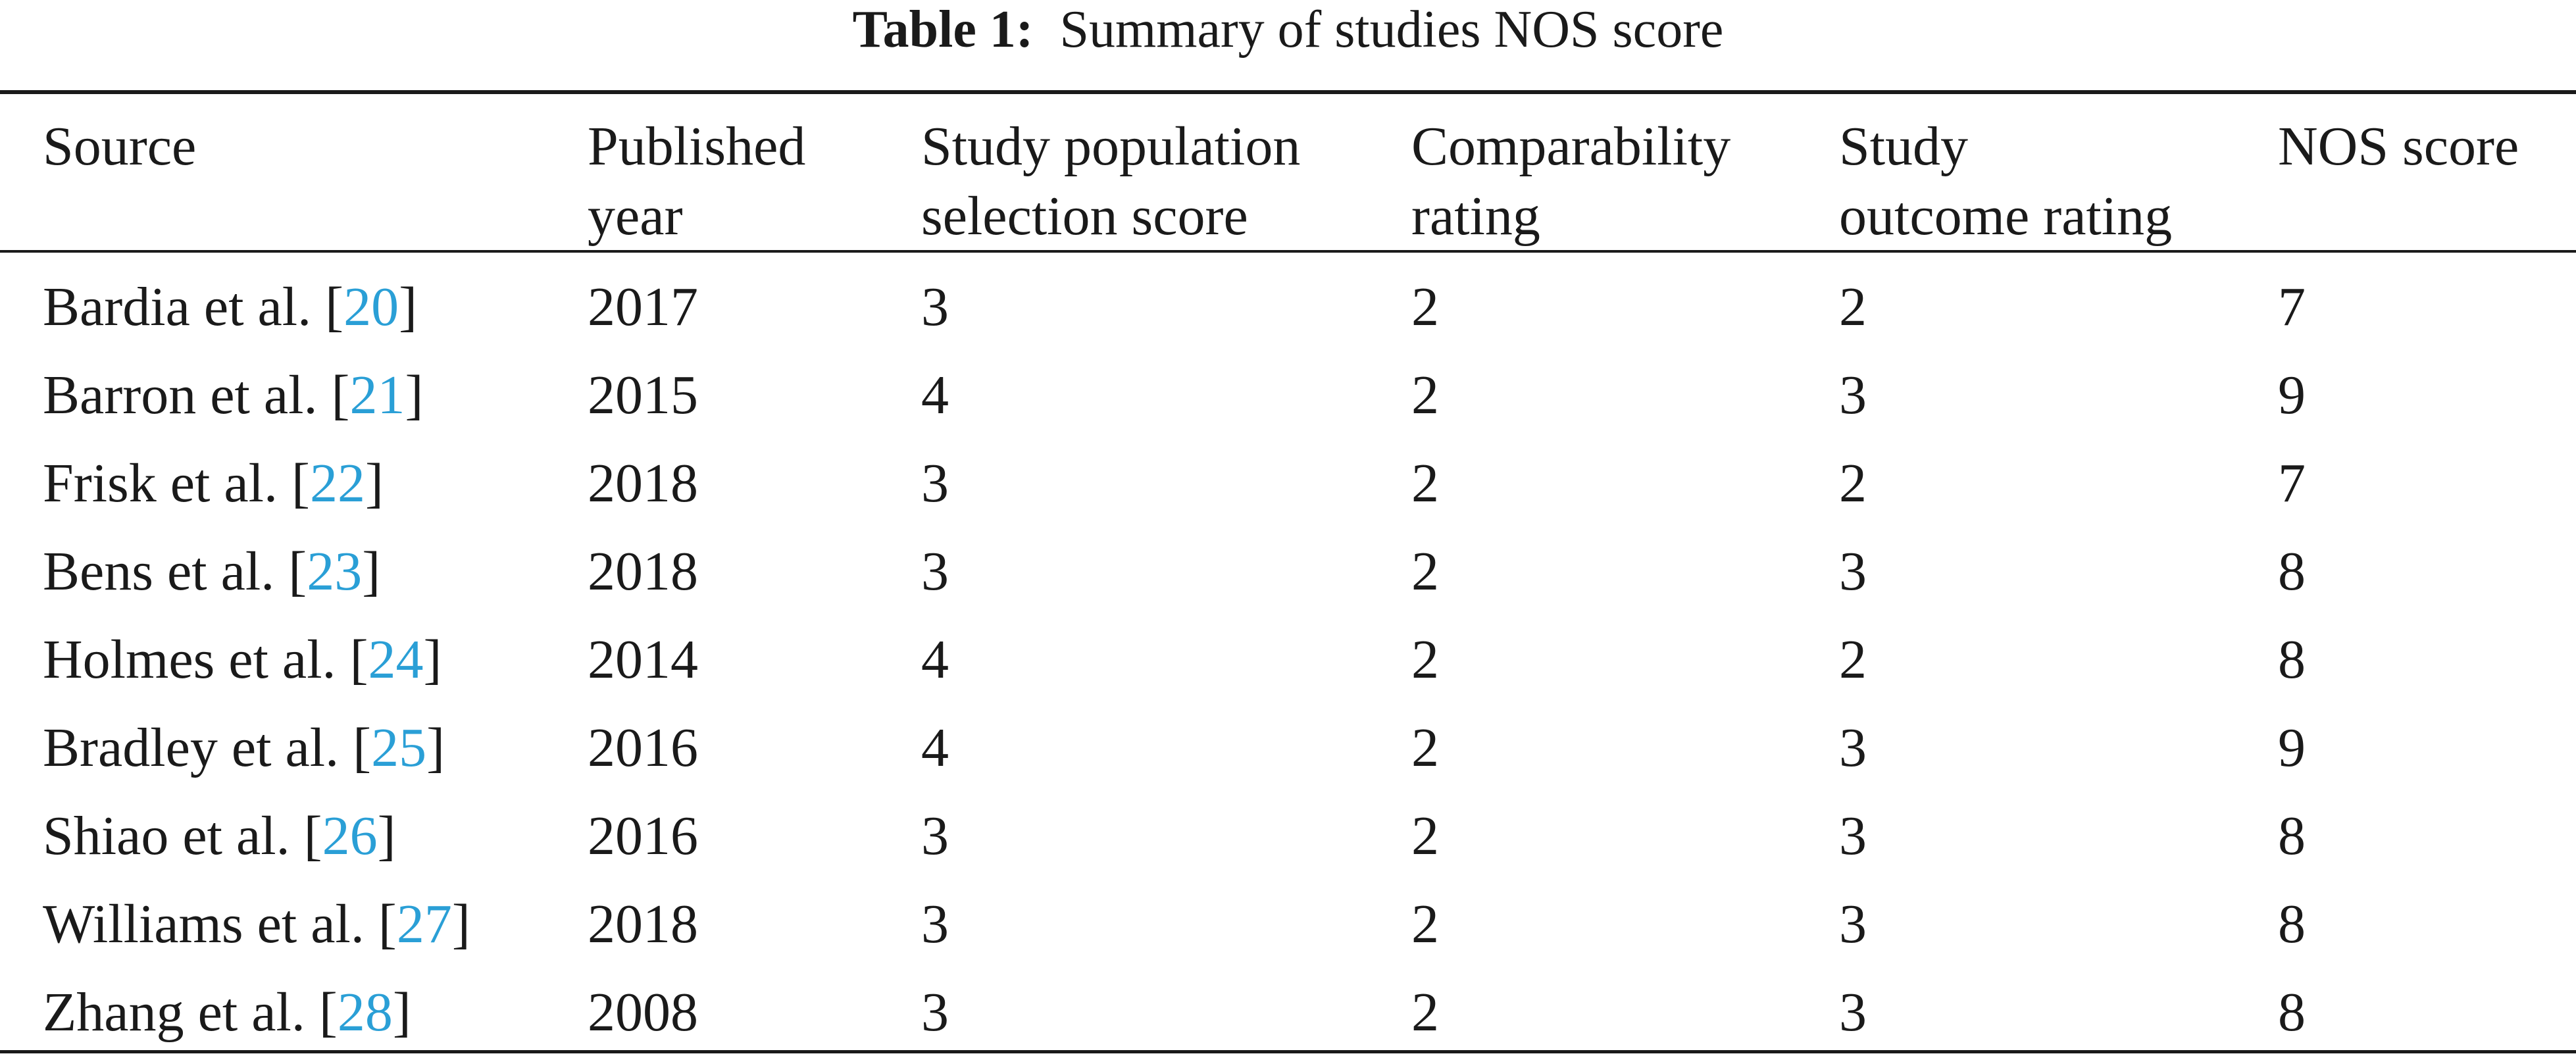  Describe the element at coordinates (943, 30) in the screenshot. I see `table-caption-label: Table 1:` at that location.